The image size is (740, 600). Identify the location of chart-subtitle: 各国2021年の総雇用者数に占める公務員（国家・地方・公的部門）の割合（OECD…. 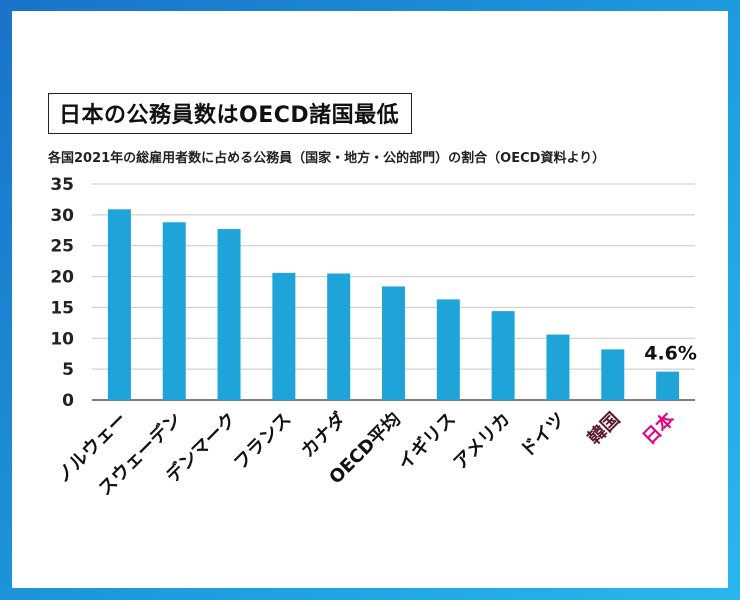
(327, 158).